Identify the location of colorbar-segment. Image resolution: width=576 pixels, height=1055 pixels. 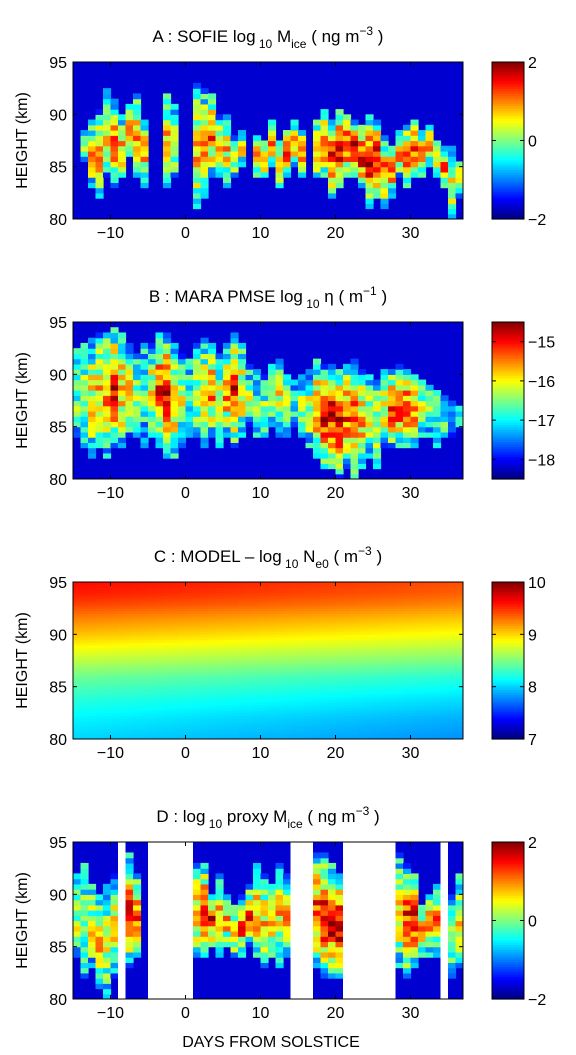
(508, 382).